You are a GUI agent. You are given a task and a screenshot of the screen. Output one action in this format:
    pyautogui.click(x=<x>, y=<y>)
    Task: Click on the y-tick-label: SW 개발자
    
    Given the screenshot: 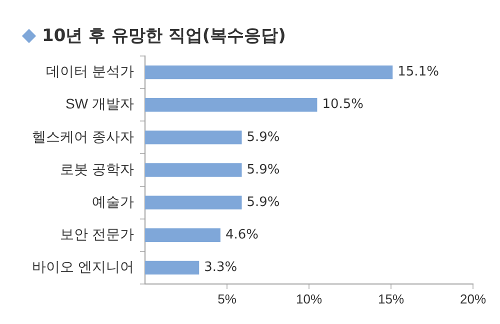 What is the action you would take?
    pyautogui.click(x=100, y=104)
    